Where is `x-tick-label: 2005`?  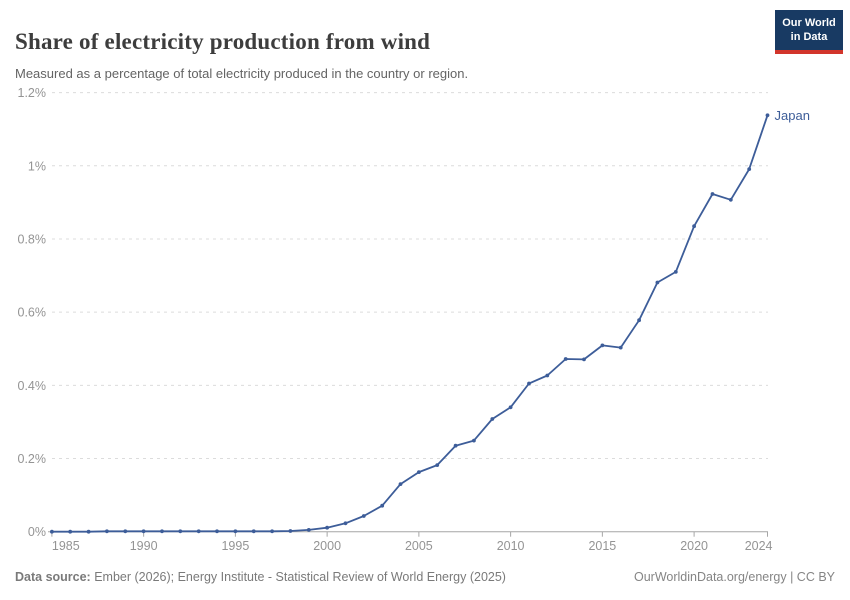 x-tick-label: 2005 is located at coordinates (419, 546).